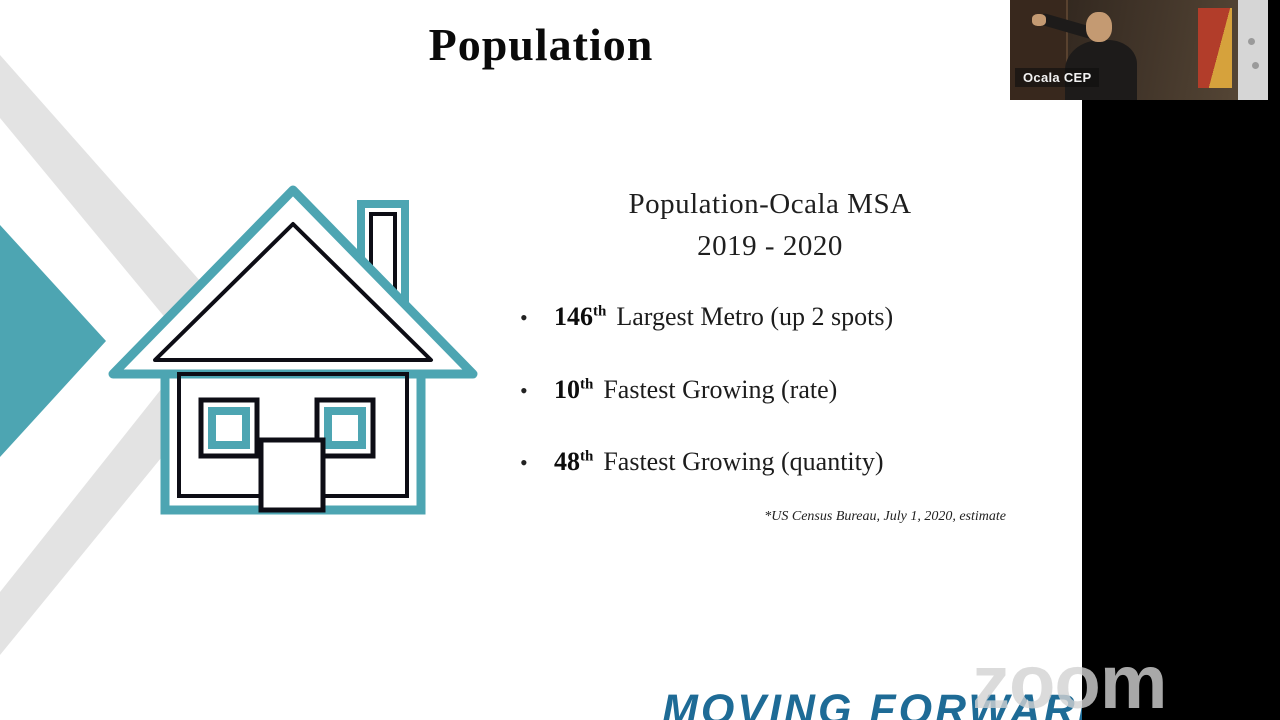  I want to click on presenter-head-shape, so click(1099, 27).